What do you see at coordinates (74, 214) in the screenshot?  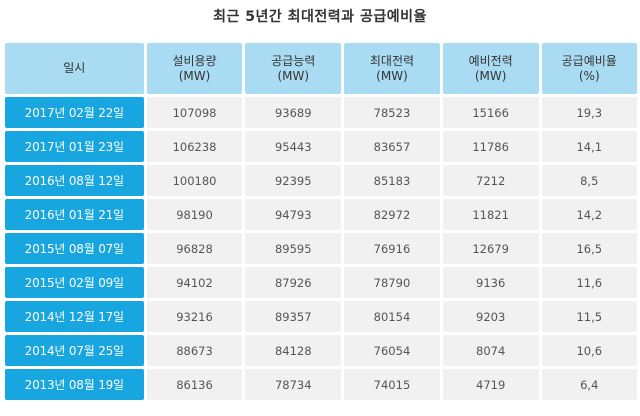 I see `row-date: 2016년 01월 21일` at bounding box center [74, 214].